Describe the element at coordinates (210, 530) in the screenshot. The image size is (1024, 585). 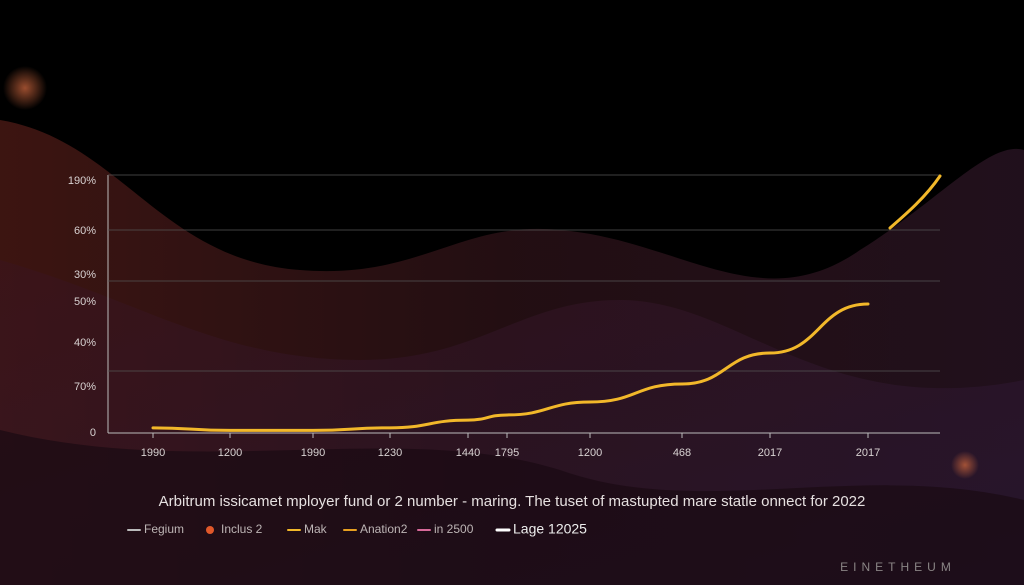
I see `legend-swatch` at that location.